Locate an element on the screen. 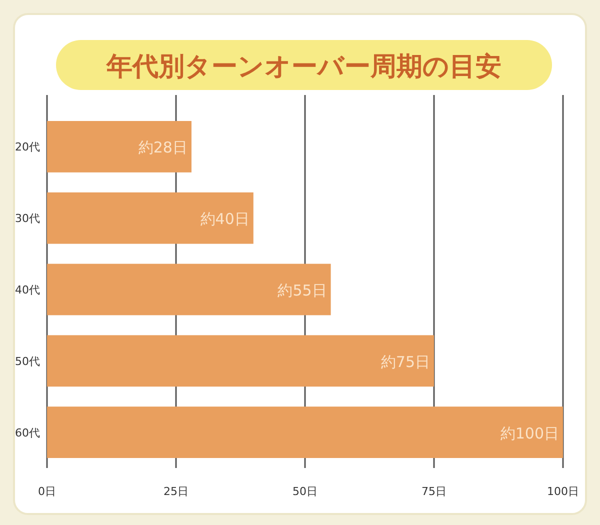  data-label: 約75日 is located at coordinates (405, 361).